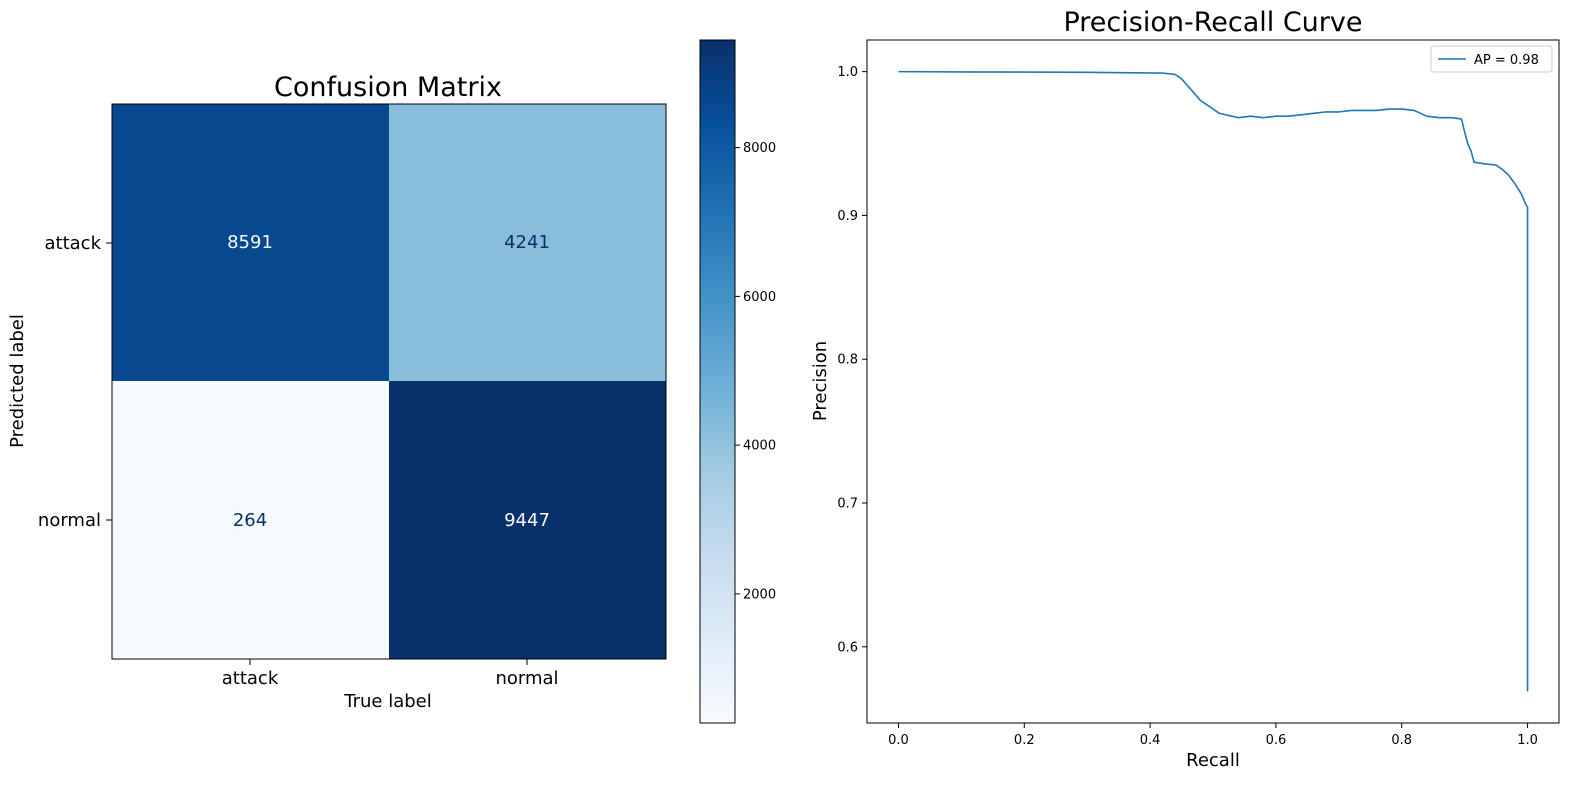 Image resolution: width=1589 pixels, height=790 pixels. Describe the element at coordinates (847, 72) in the screenshot. I see `pr-ytick-label: 1.0` at that location.